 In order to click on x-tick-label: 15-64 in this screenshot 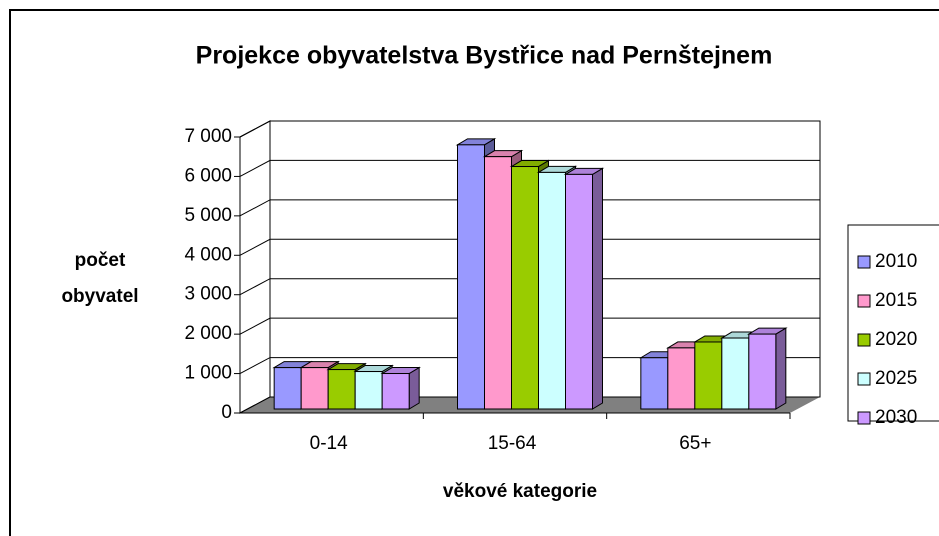, I will do `click(512, 443)`.